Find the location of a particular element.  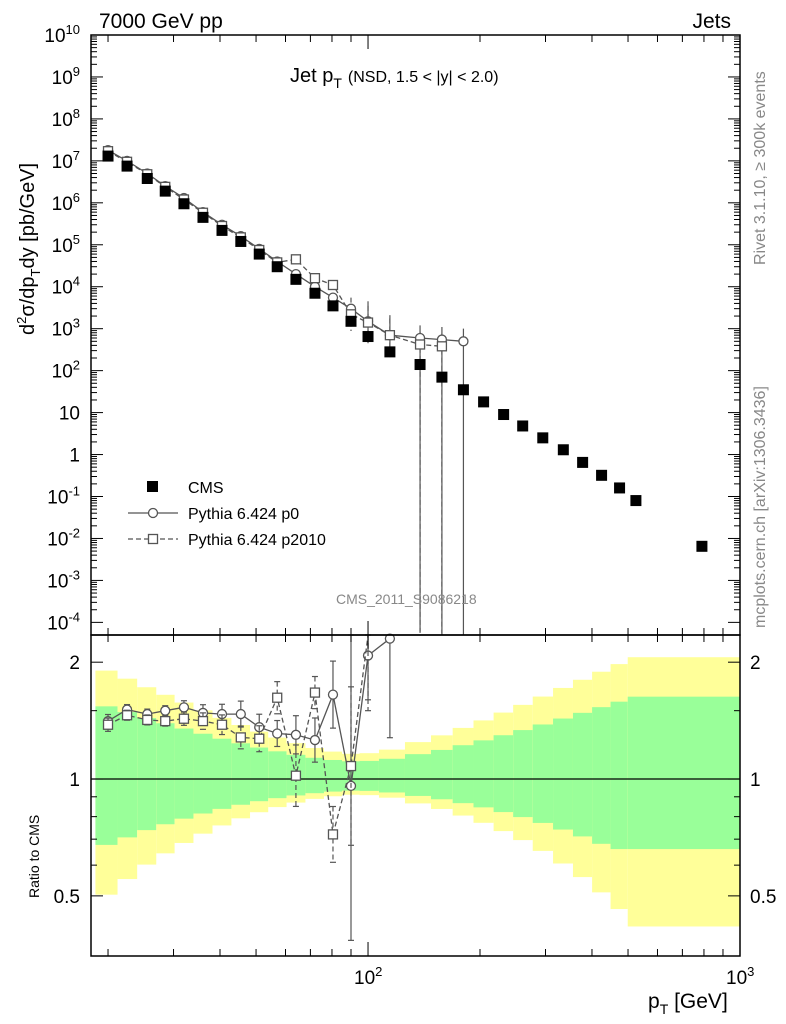

rivet-label: Rivet 3.1.10, ≥ 300k events is located at coordinates (760, 168).